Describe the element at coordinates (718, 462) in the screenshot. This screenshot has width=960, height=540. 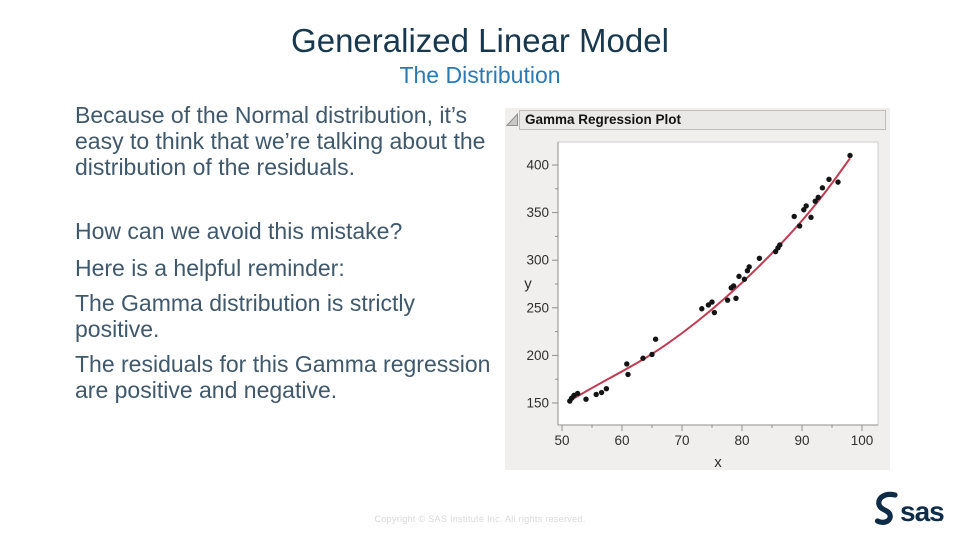
I see `x-axis-label: x` at that location.